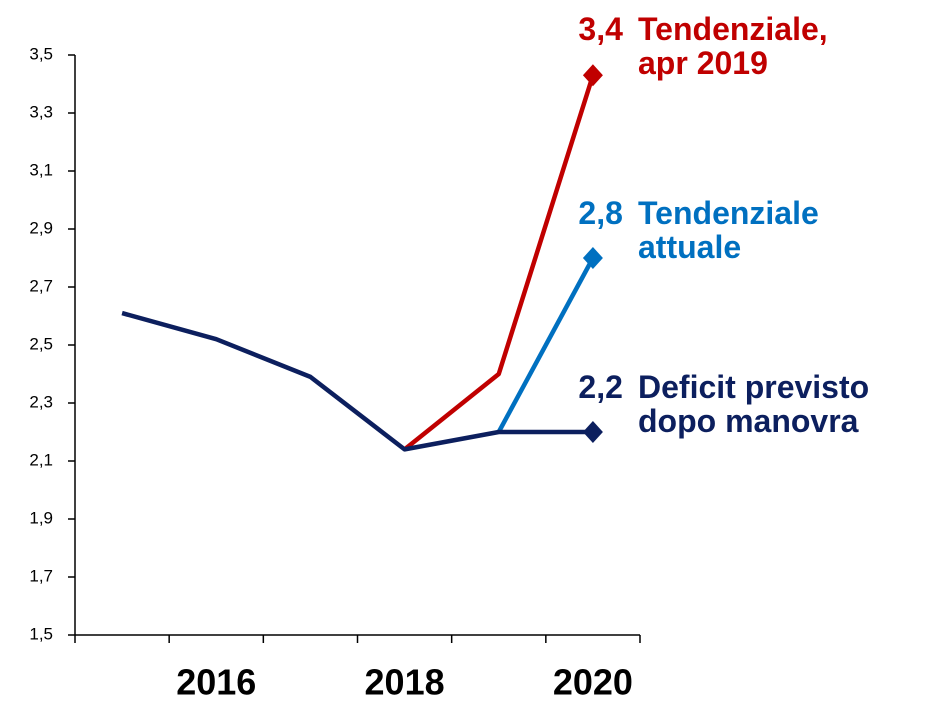 This screenshot has width=929, height=701. What do you see at coordinates (41, 401) in the screenshot?
I see `y-tick-label: 2,3` at bounding box center [41, 401].